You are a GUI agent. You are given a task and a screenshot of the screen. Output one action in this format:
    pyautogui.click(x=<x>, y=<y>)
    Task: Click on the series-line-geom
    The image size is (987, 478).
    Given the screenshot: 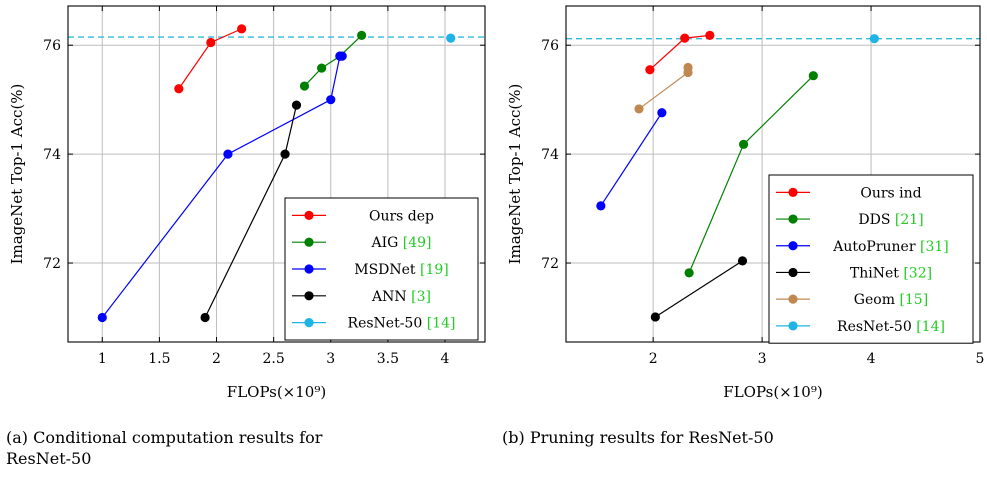 What is the action you would take?
    pyautogui.click(x=663, y=88)
    